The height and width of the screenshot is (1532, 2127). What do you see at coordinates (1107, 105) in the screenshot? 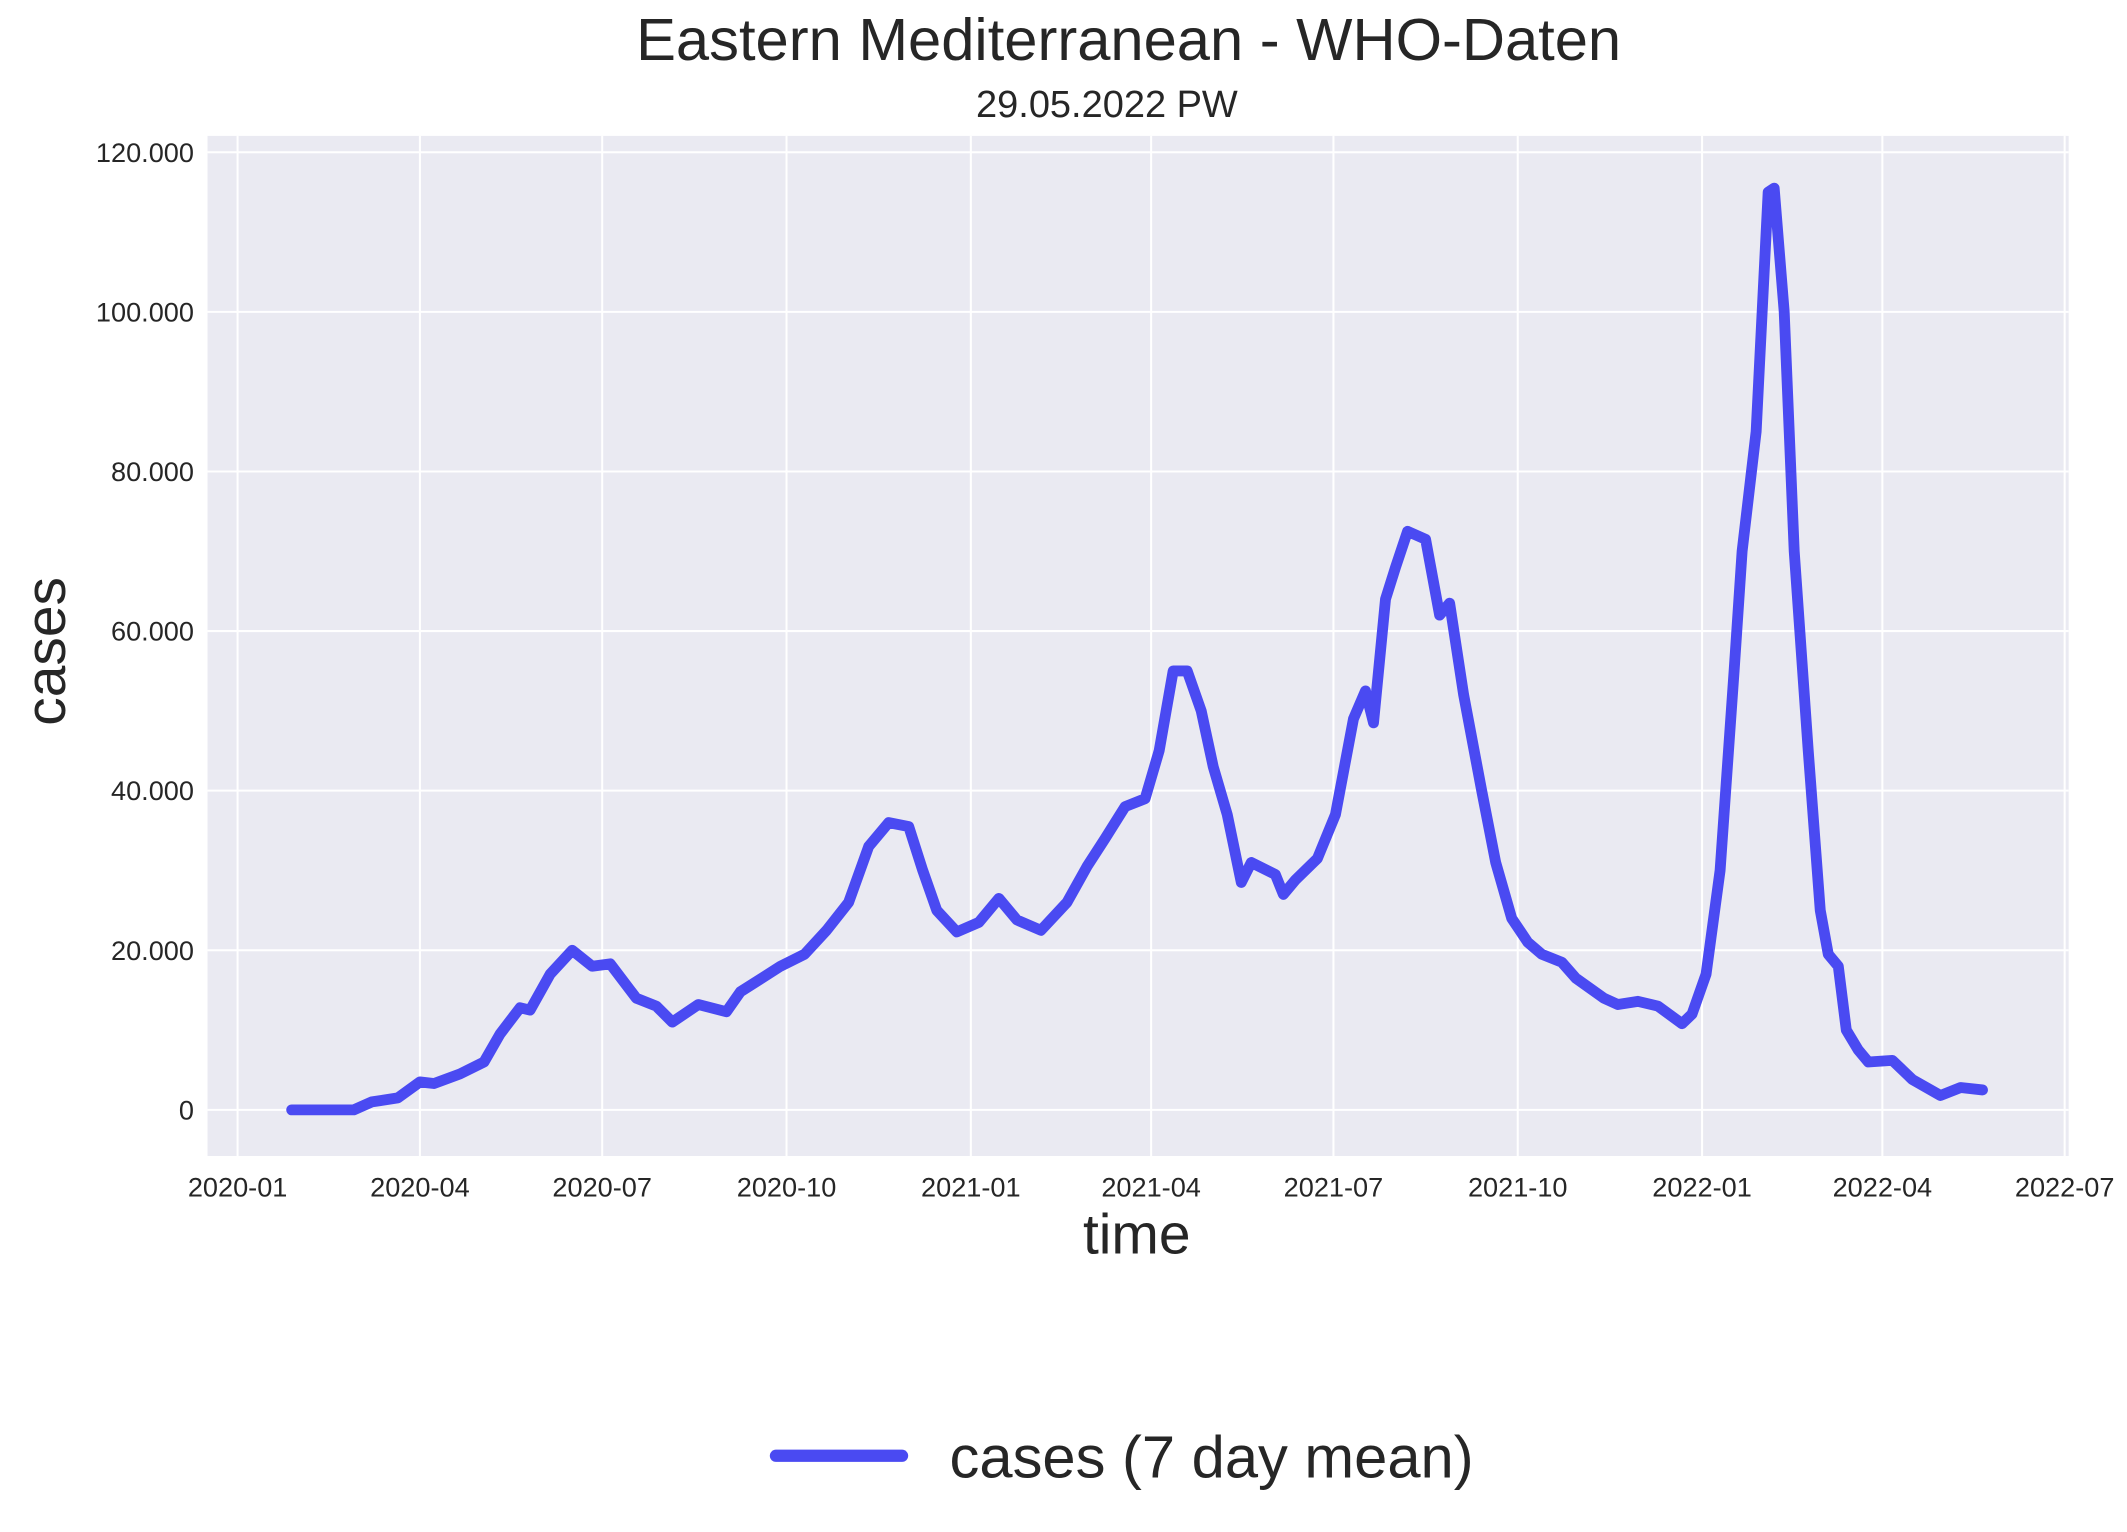
I see `chart-subtitle: 29.05.2022 PW` at bounding box center [1107, 105].